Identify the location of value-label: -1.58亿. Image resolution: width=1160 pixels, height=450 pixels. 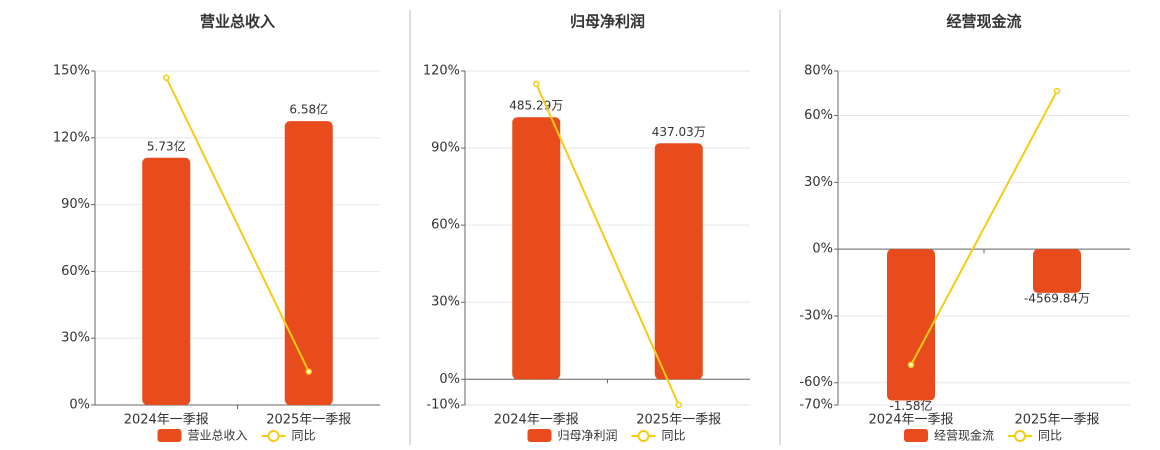
(910, 405).